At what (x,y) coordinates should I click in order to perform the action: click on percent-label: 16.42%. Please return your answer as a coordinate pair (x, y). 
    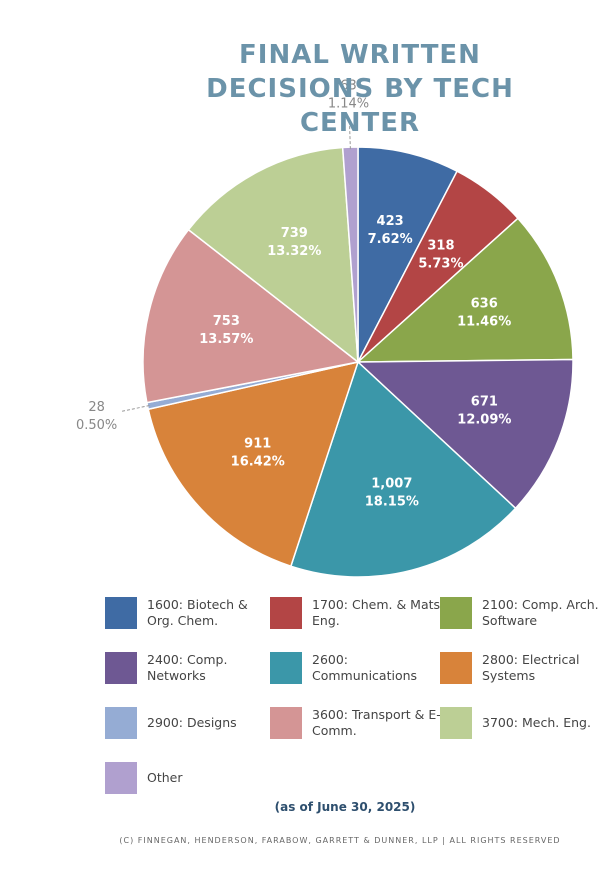
    Looking at the image, I should click on (258, 462).